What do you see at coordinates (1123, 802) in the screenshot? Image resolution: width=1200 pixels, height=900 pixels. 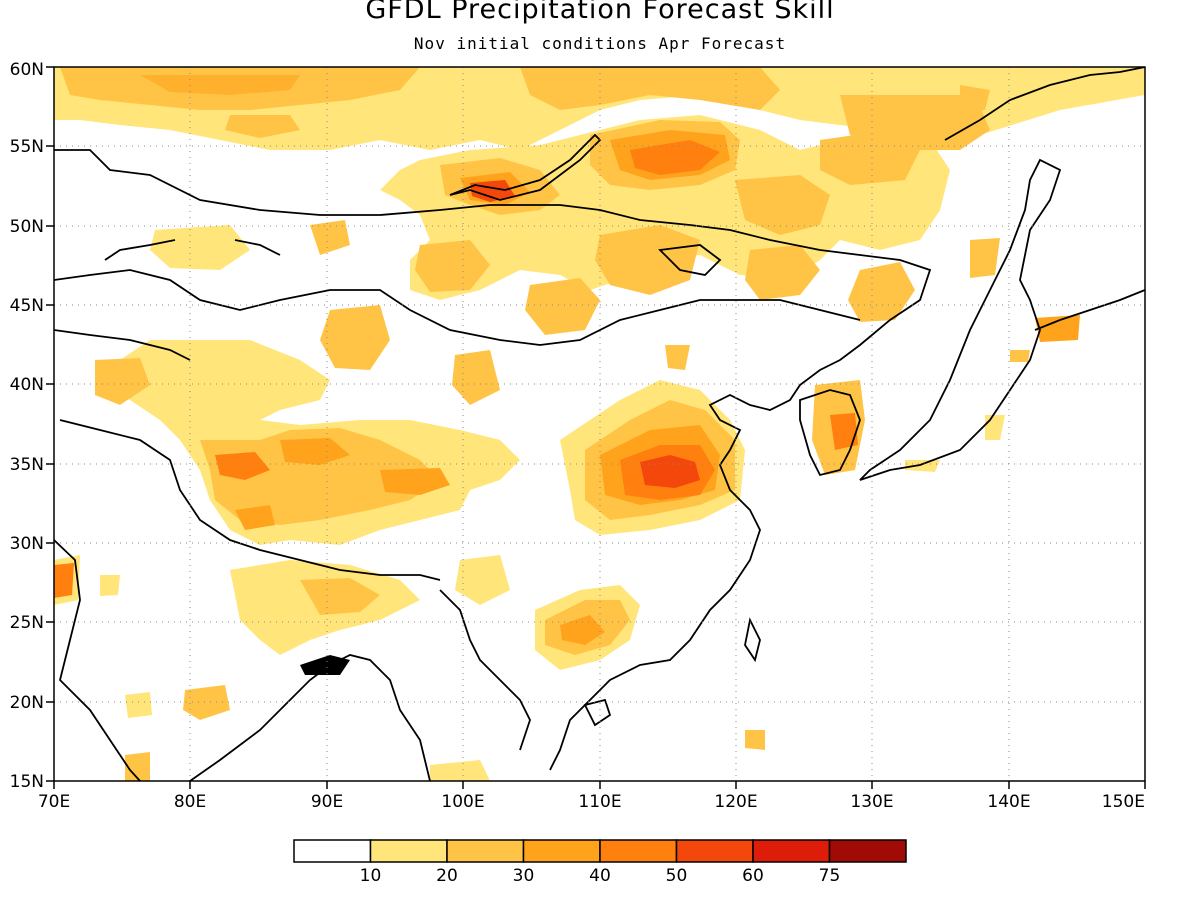 I see `x-tick-label: 150E` at bounding box center [1123, 802].